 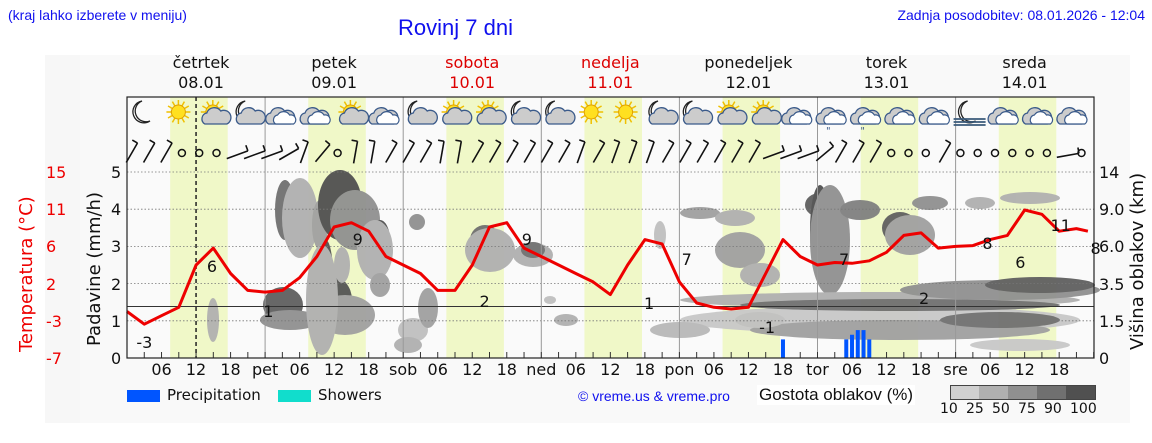 I want to click on temperature-annotation: 1, so click(x=649, y=303).